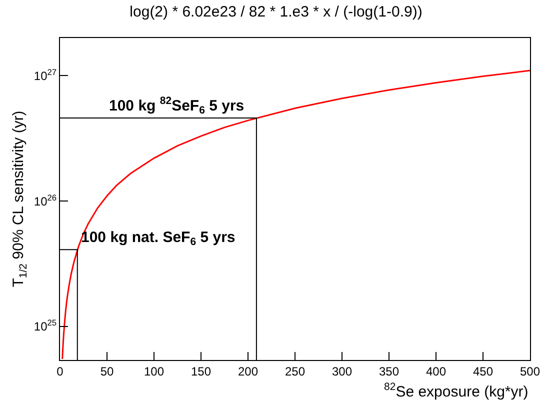  I want to click on x-tick-label: 250, so click(295, 371).